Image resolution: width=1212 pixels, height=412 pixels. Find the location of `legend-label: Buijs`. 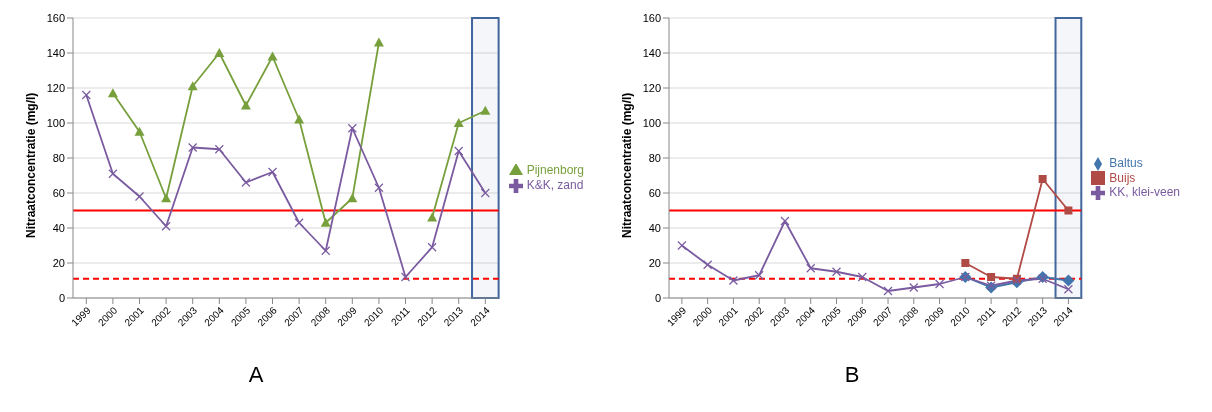

legend-label: Buijs is located at coordinates (1122, 177).